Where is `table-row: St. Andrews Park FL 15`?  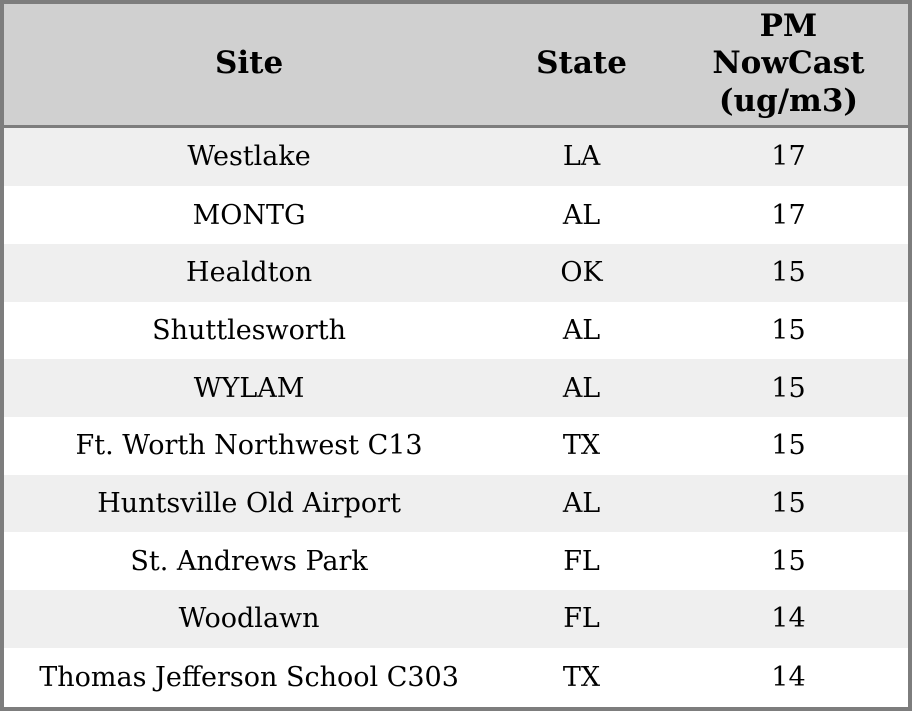 table-row: St. Andrews Park FL 15 is located at coordinates (456, 561).